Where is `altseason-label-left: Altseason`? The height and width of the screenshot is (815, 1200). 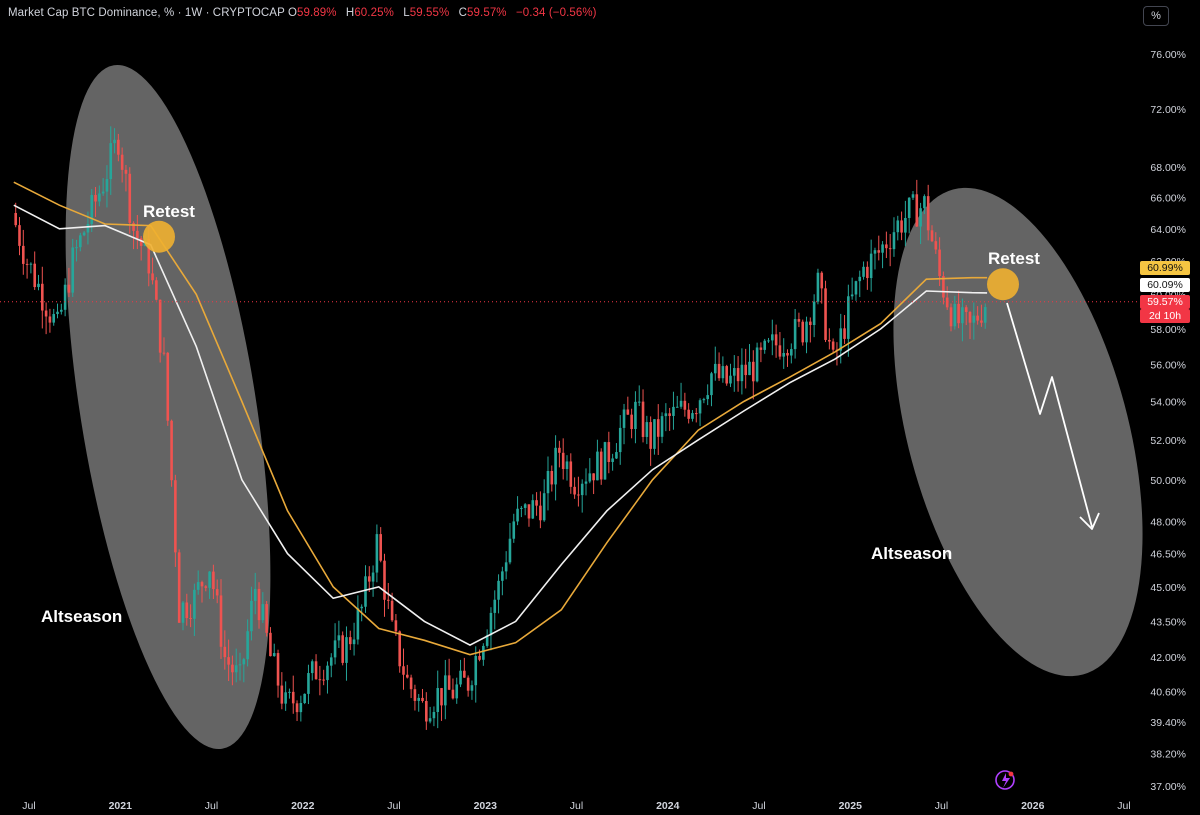 altseason-label-left: Altseason is located at coordinates (81, 616).